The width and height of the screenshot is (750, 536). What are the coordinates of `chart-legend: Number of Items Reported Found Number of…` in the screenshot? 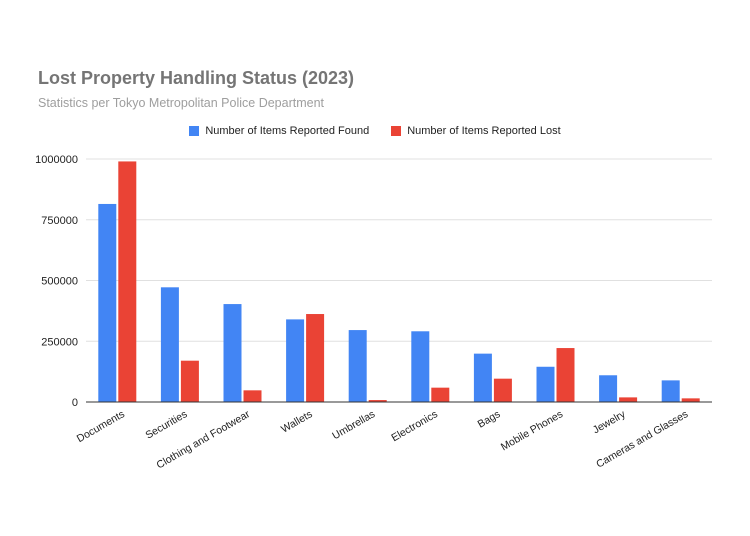 It's located at (375, 131).